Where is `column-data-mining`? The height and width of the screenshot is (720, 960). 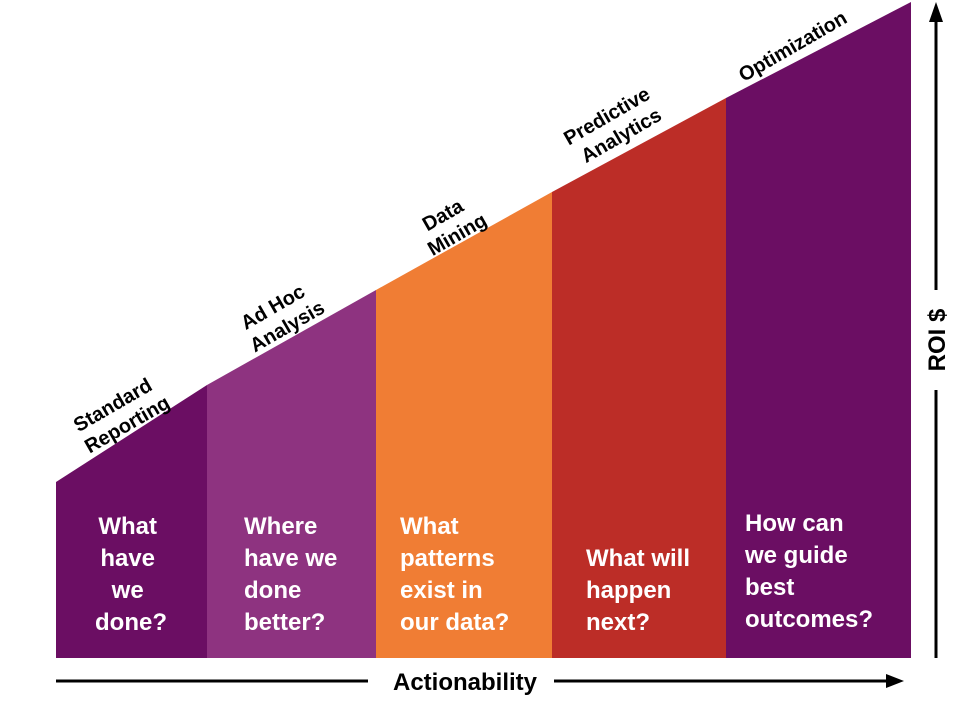
column-data-mining is located at coordinates (464, 425).